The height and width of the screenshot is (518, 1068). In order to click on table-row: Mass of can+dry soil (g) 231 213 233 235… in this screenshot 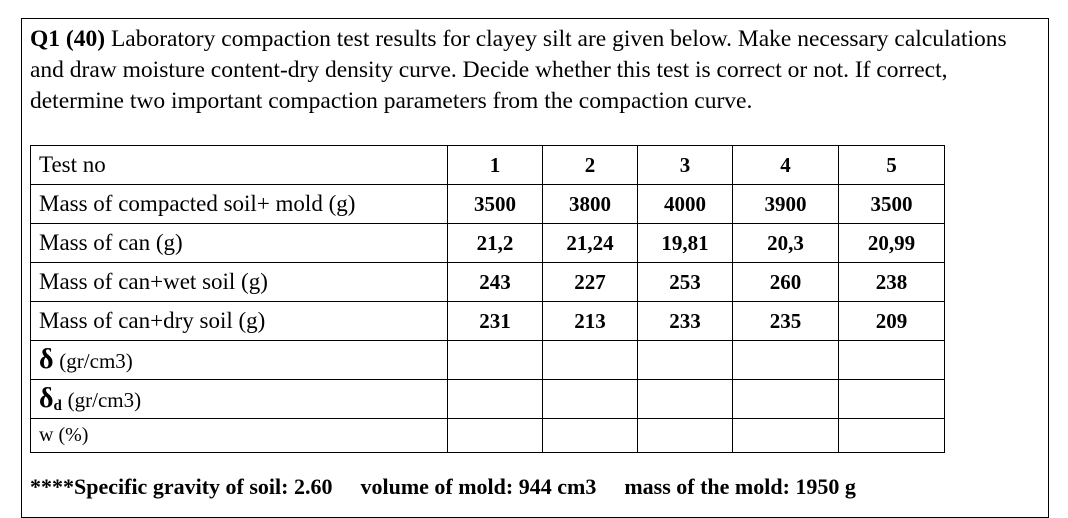, I will do `click(487, 321)`.